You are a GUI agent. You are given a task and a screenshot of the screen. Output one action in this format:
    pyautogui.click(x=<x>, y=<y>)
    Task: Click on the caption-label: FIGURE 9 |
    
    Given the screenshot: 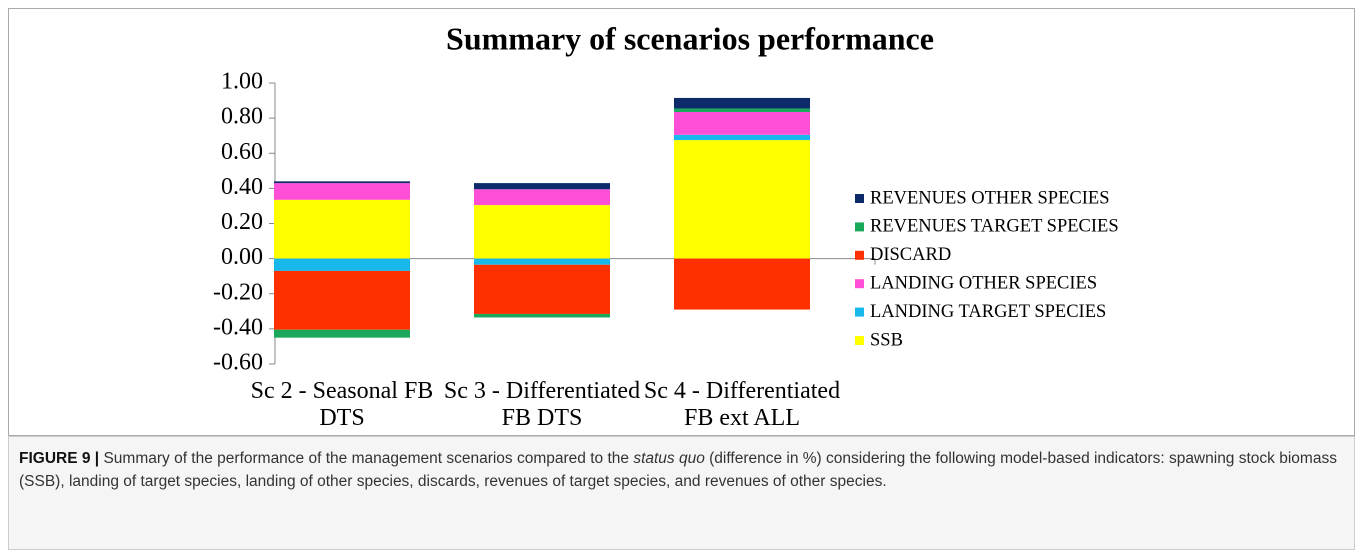 What is the action you would take?
    pyautogui.click(x=59, y=458)
    